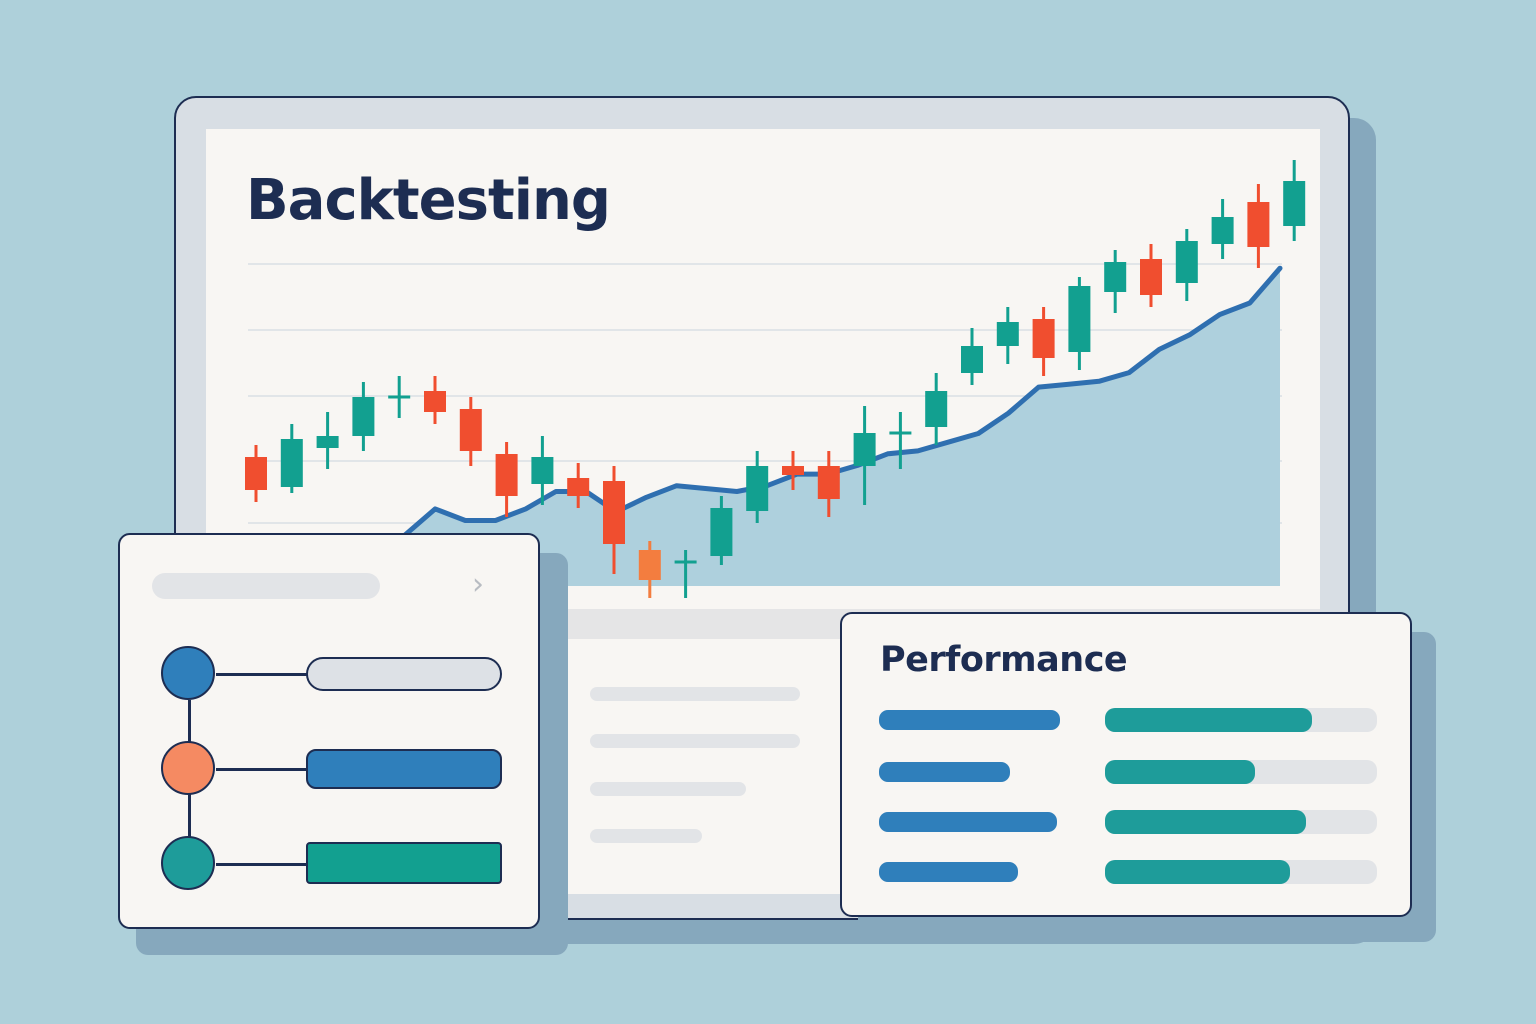  Describe the element at coordinates (1004, 660) in the screenshot. I see `performance-title: Performance` at that location.